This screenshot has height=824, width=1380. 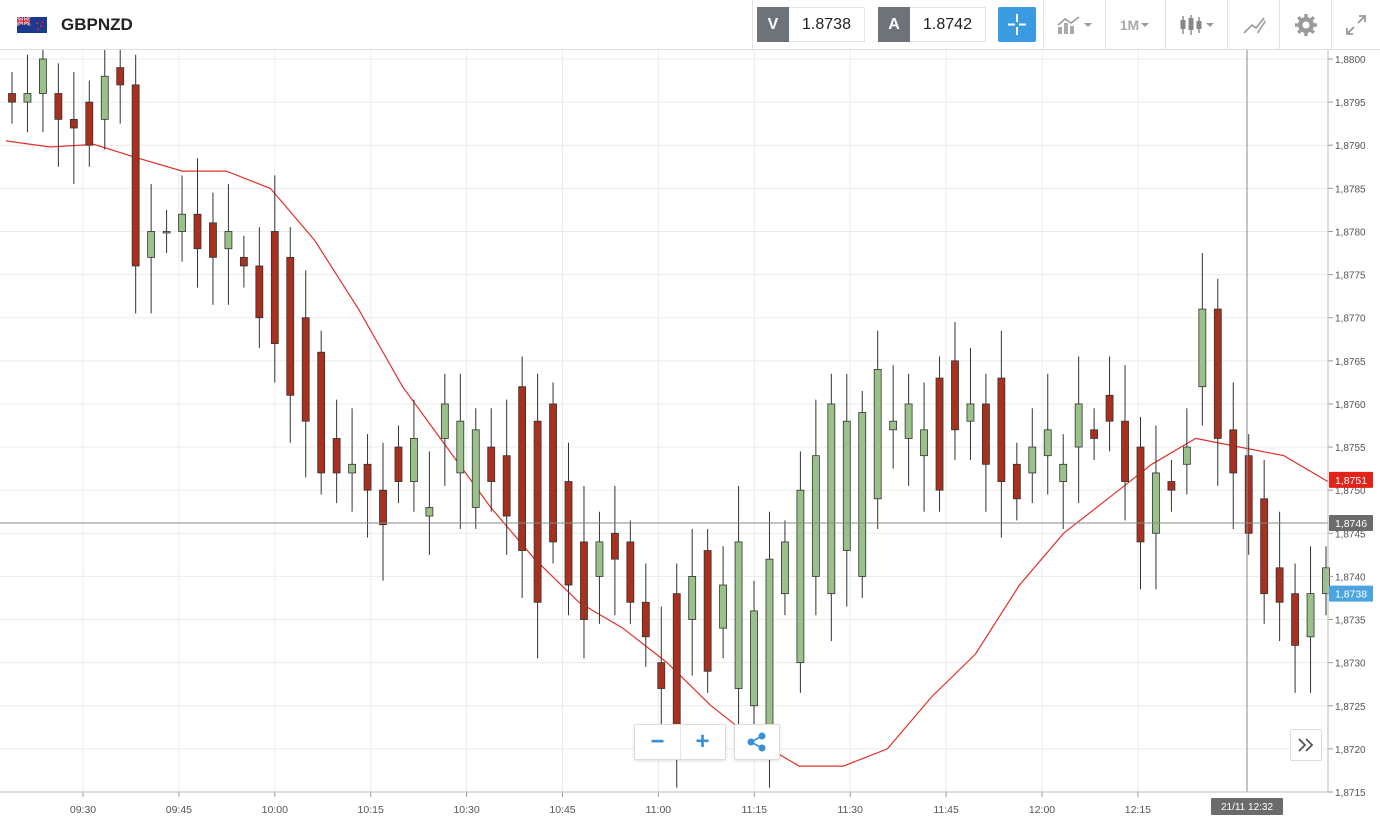 What do you see at coordinates (1196, 24) in the screenshot?
I see `candle-type-button` at bounding box center [1196, 24].